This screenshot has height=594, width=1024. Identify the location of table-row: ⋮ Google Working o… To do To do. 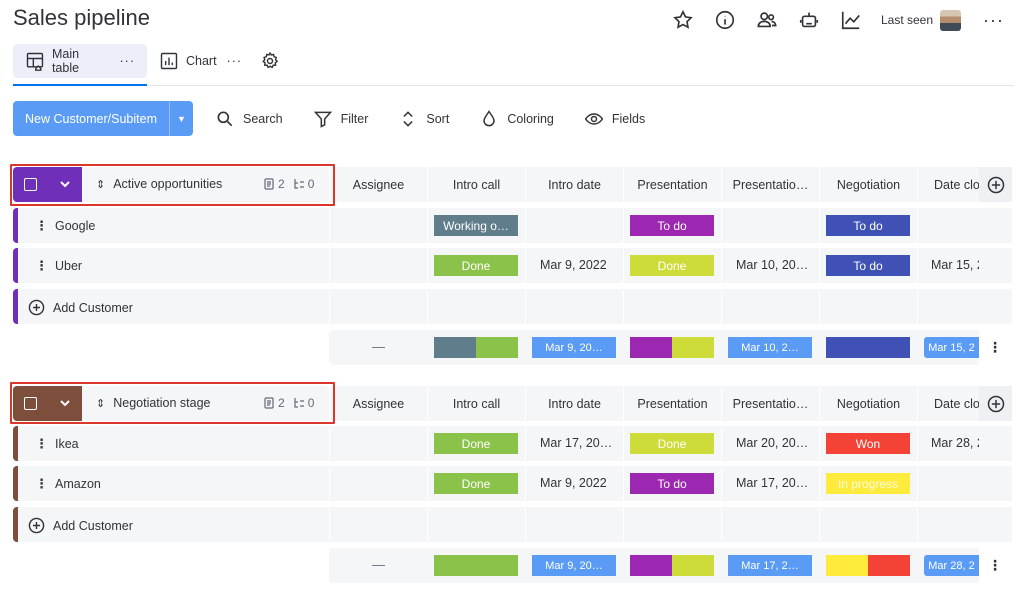
(512, 225).